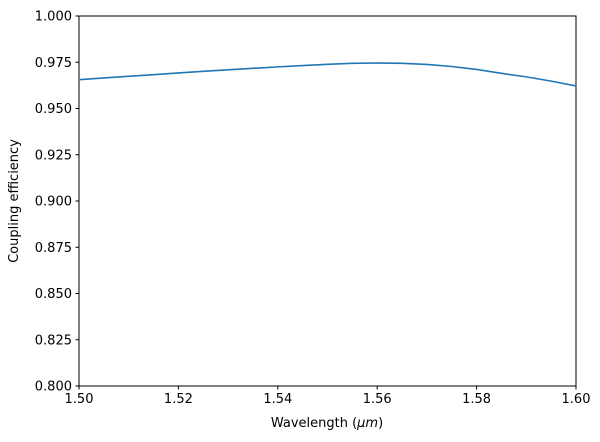 The height and width of the screenshot is (442, 600). What do you see at coordinates (53, 109) in the screenshot?
I see `y-tick-label: 0.950` at bounding box center [53, 109].